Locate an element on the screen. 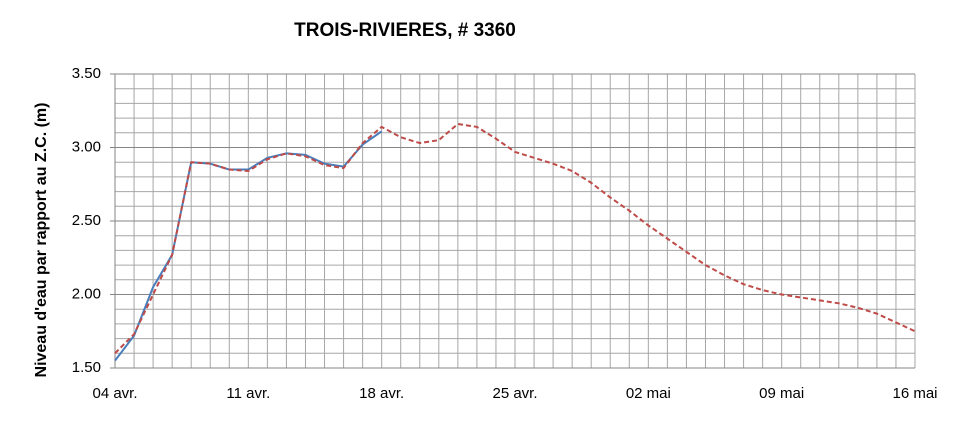 The height and width of the screenshot is (426, 971). y-tick-label: 1.50 is located at coordinates (86, 367).